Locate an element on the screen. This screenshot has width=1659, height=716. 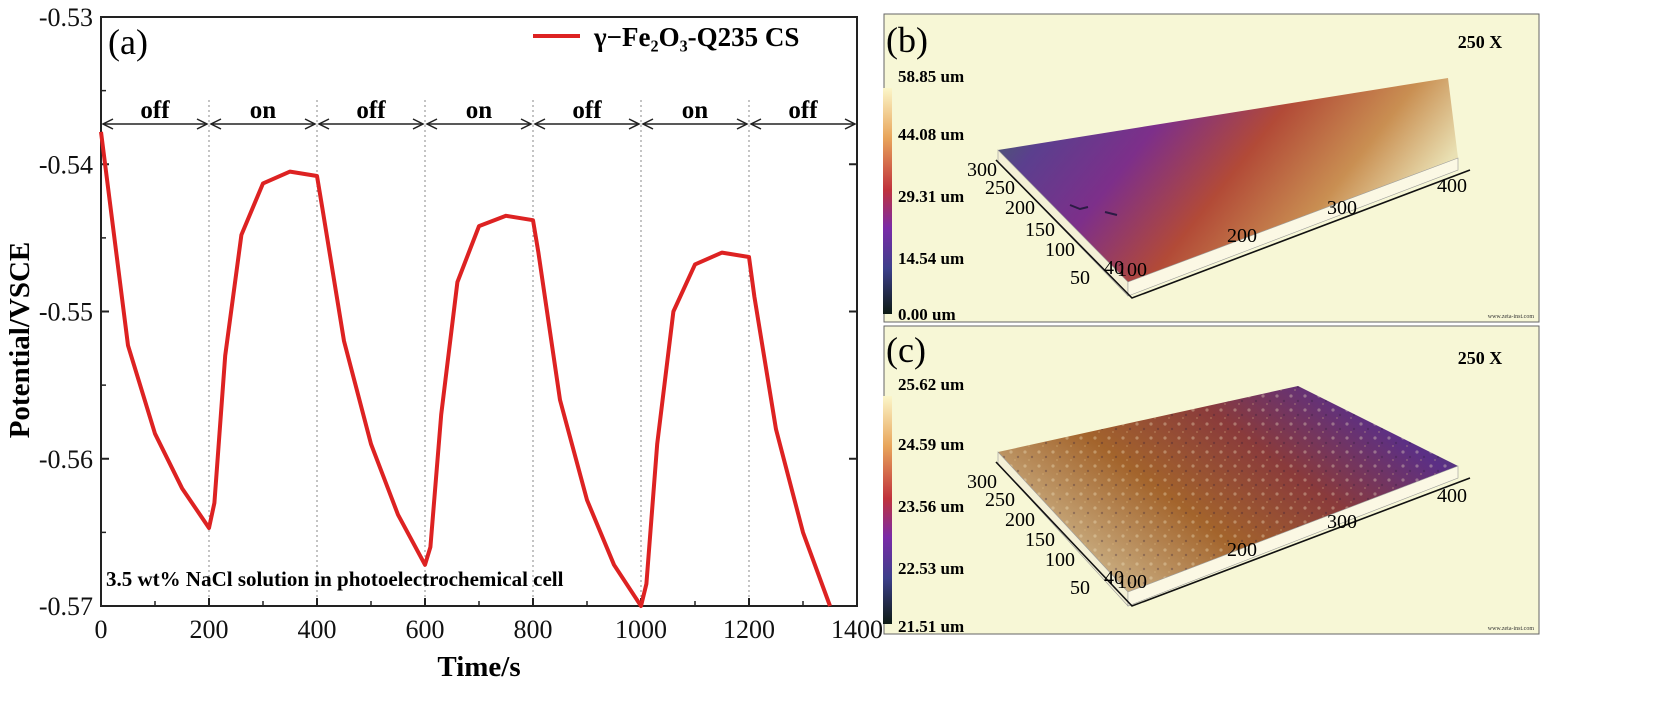
x-tick-label: 1400 is located at coordinates (857, 629).